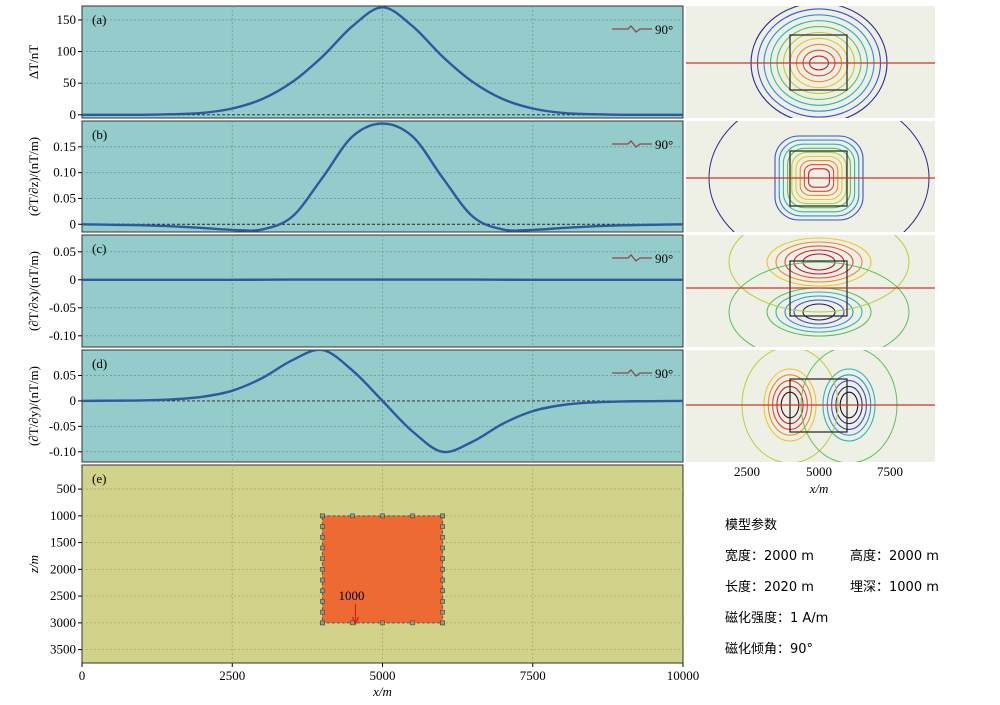  I want to click on x-tick-label: 10000, so click(683, 675).